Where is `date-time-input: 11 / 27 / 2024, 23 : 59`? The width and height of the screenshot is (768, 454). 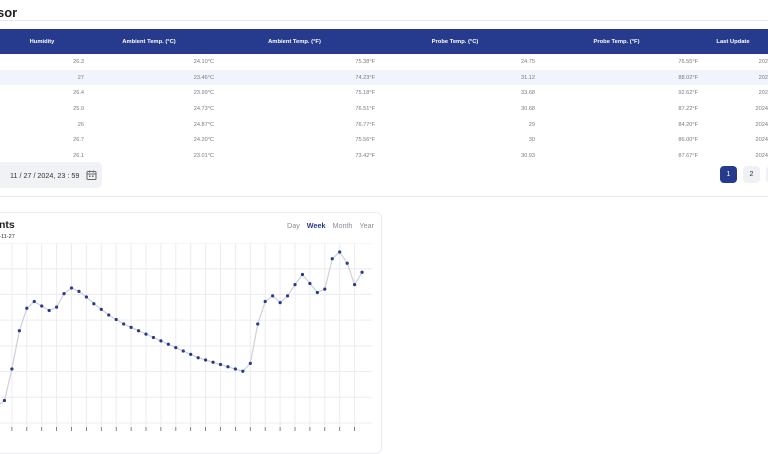
date-time-input: 11 / 27 / 2024, 23 : 59 is located at coordinates (51, 175).